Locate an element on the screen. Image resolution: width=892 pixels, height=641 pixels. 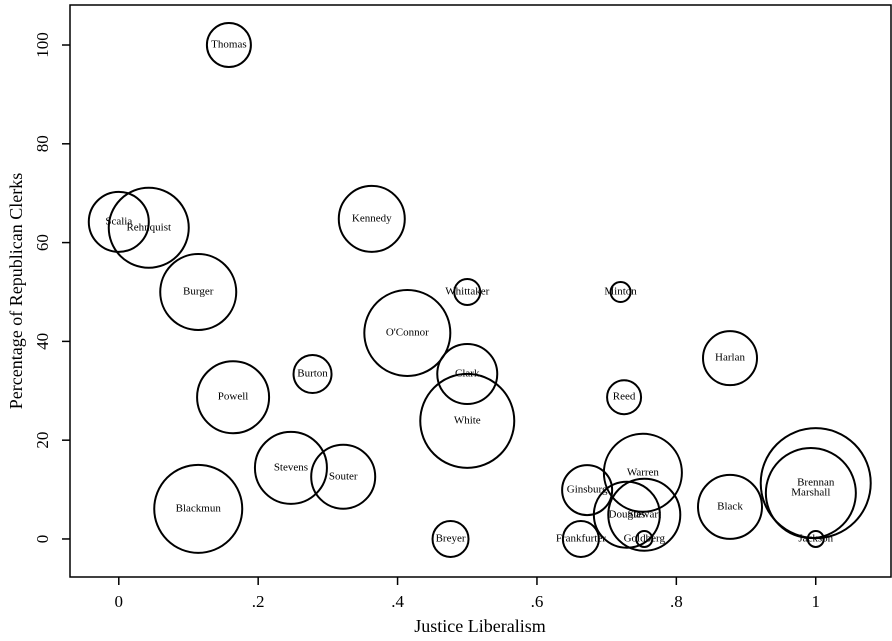
bubble-label: Ginsburg is located at coordinates (587, 490).